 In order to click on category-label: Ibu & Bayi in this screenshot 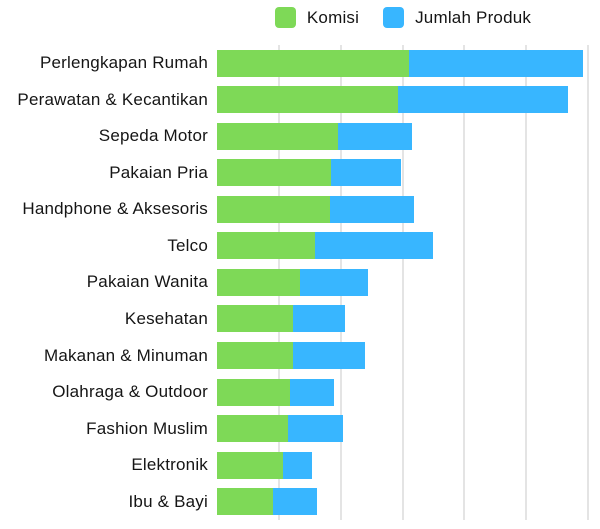, I will do `click(168, 501)`.